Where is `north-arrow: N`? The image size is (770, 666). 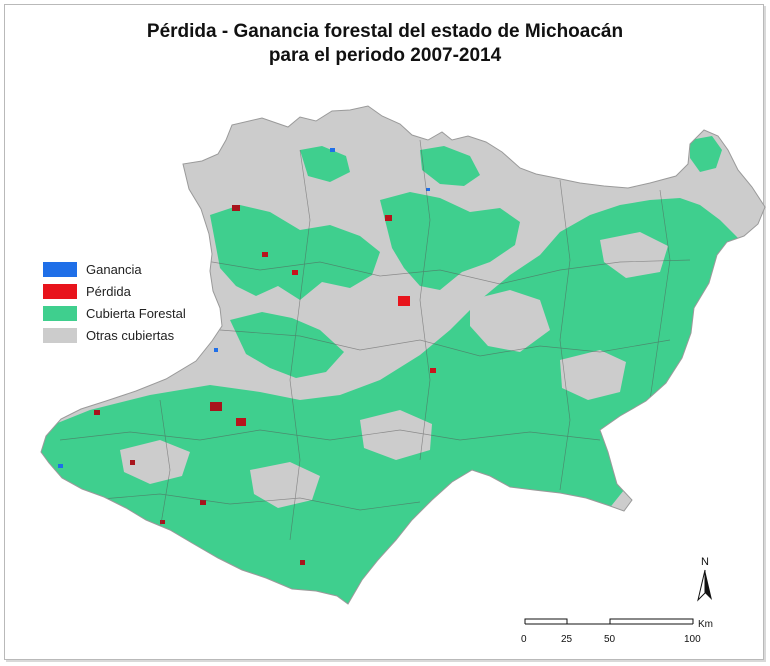
north-arrow: N is located at coordinates (705, 581).